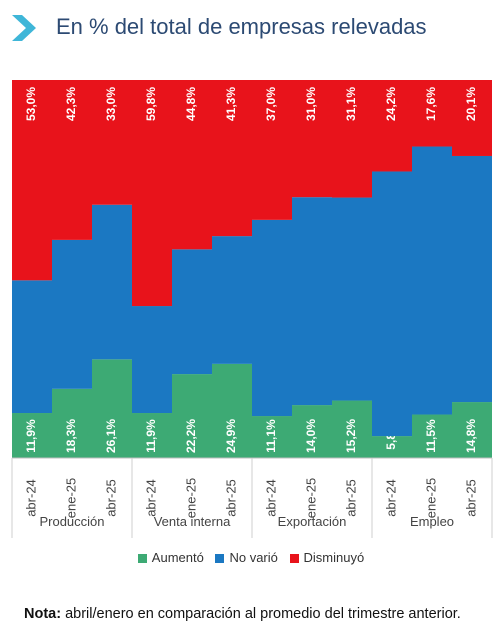  What do you see at coordinates (392, 304) in the screenshot?
I see `bar-segment-no-vari--9` at bounding box center [392, 304].